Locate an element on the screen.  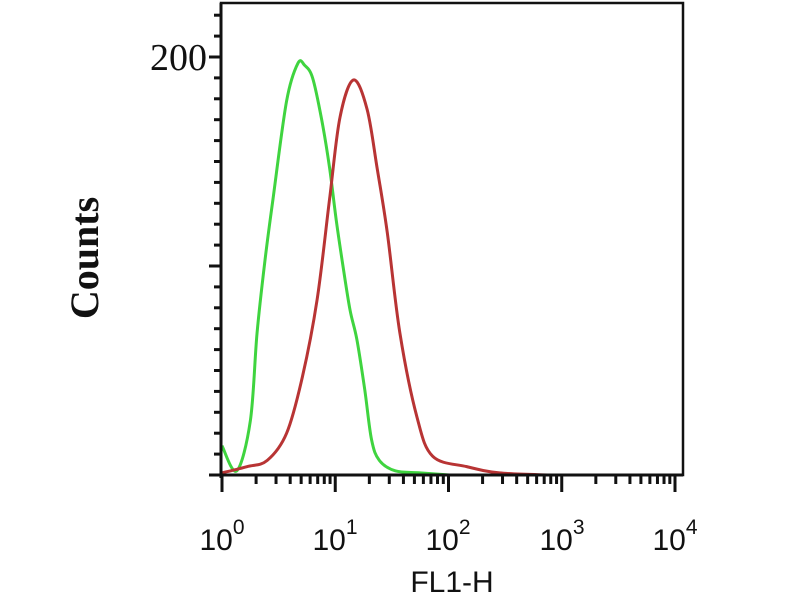
y-tick-label-200: 200 is located at coordinates (178, 58).